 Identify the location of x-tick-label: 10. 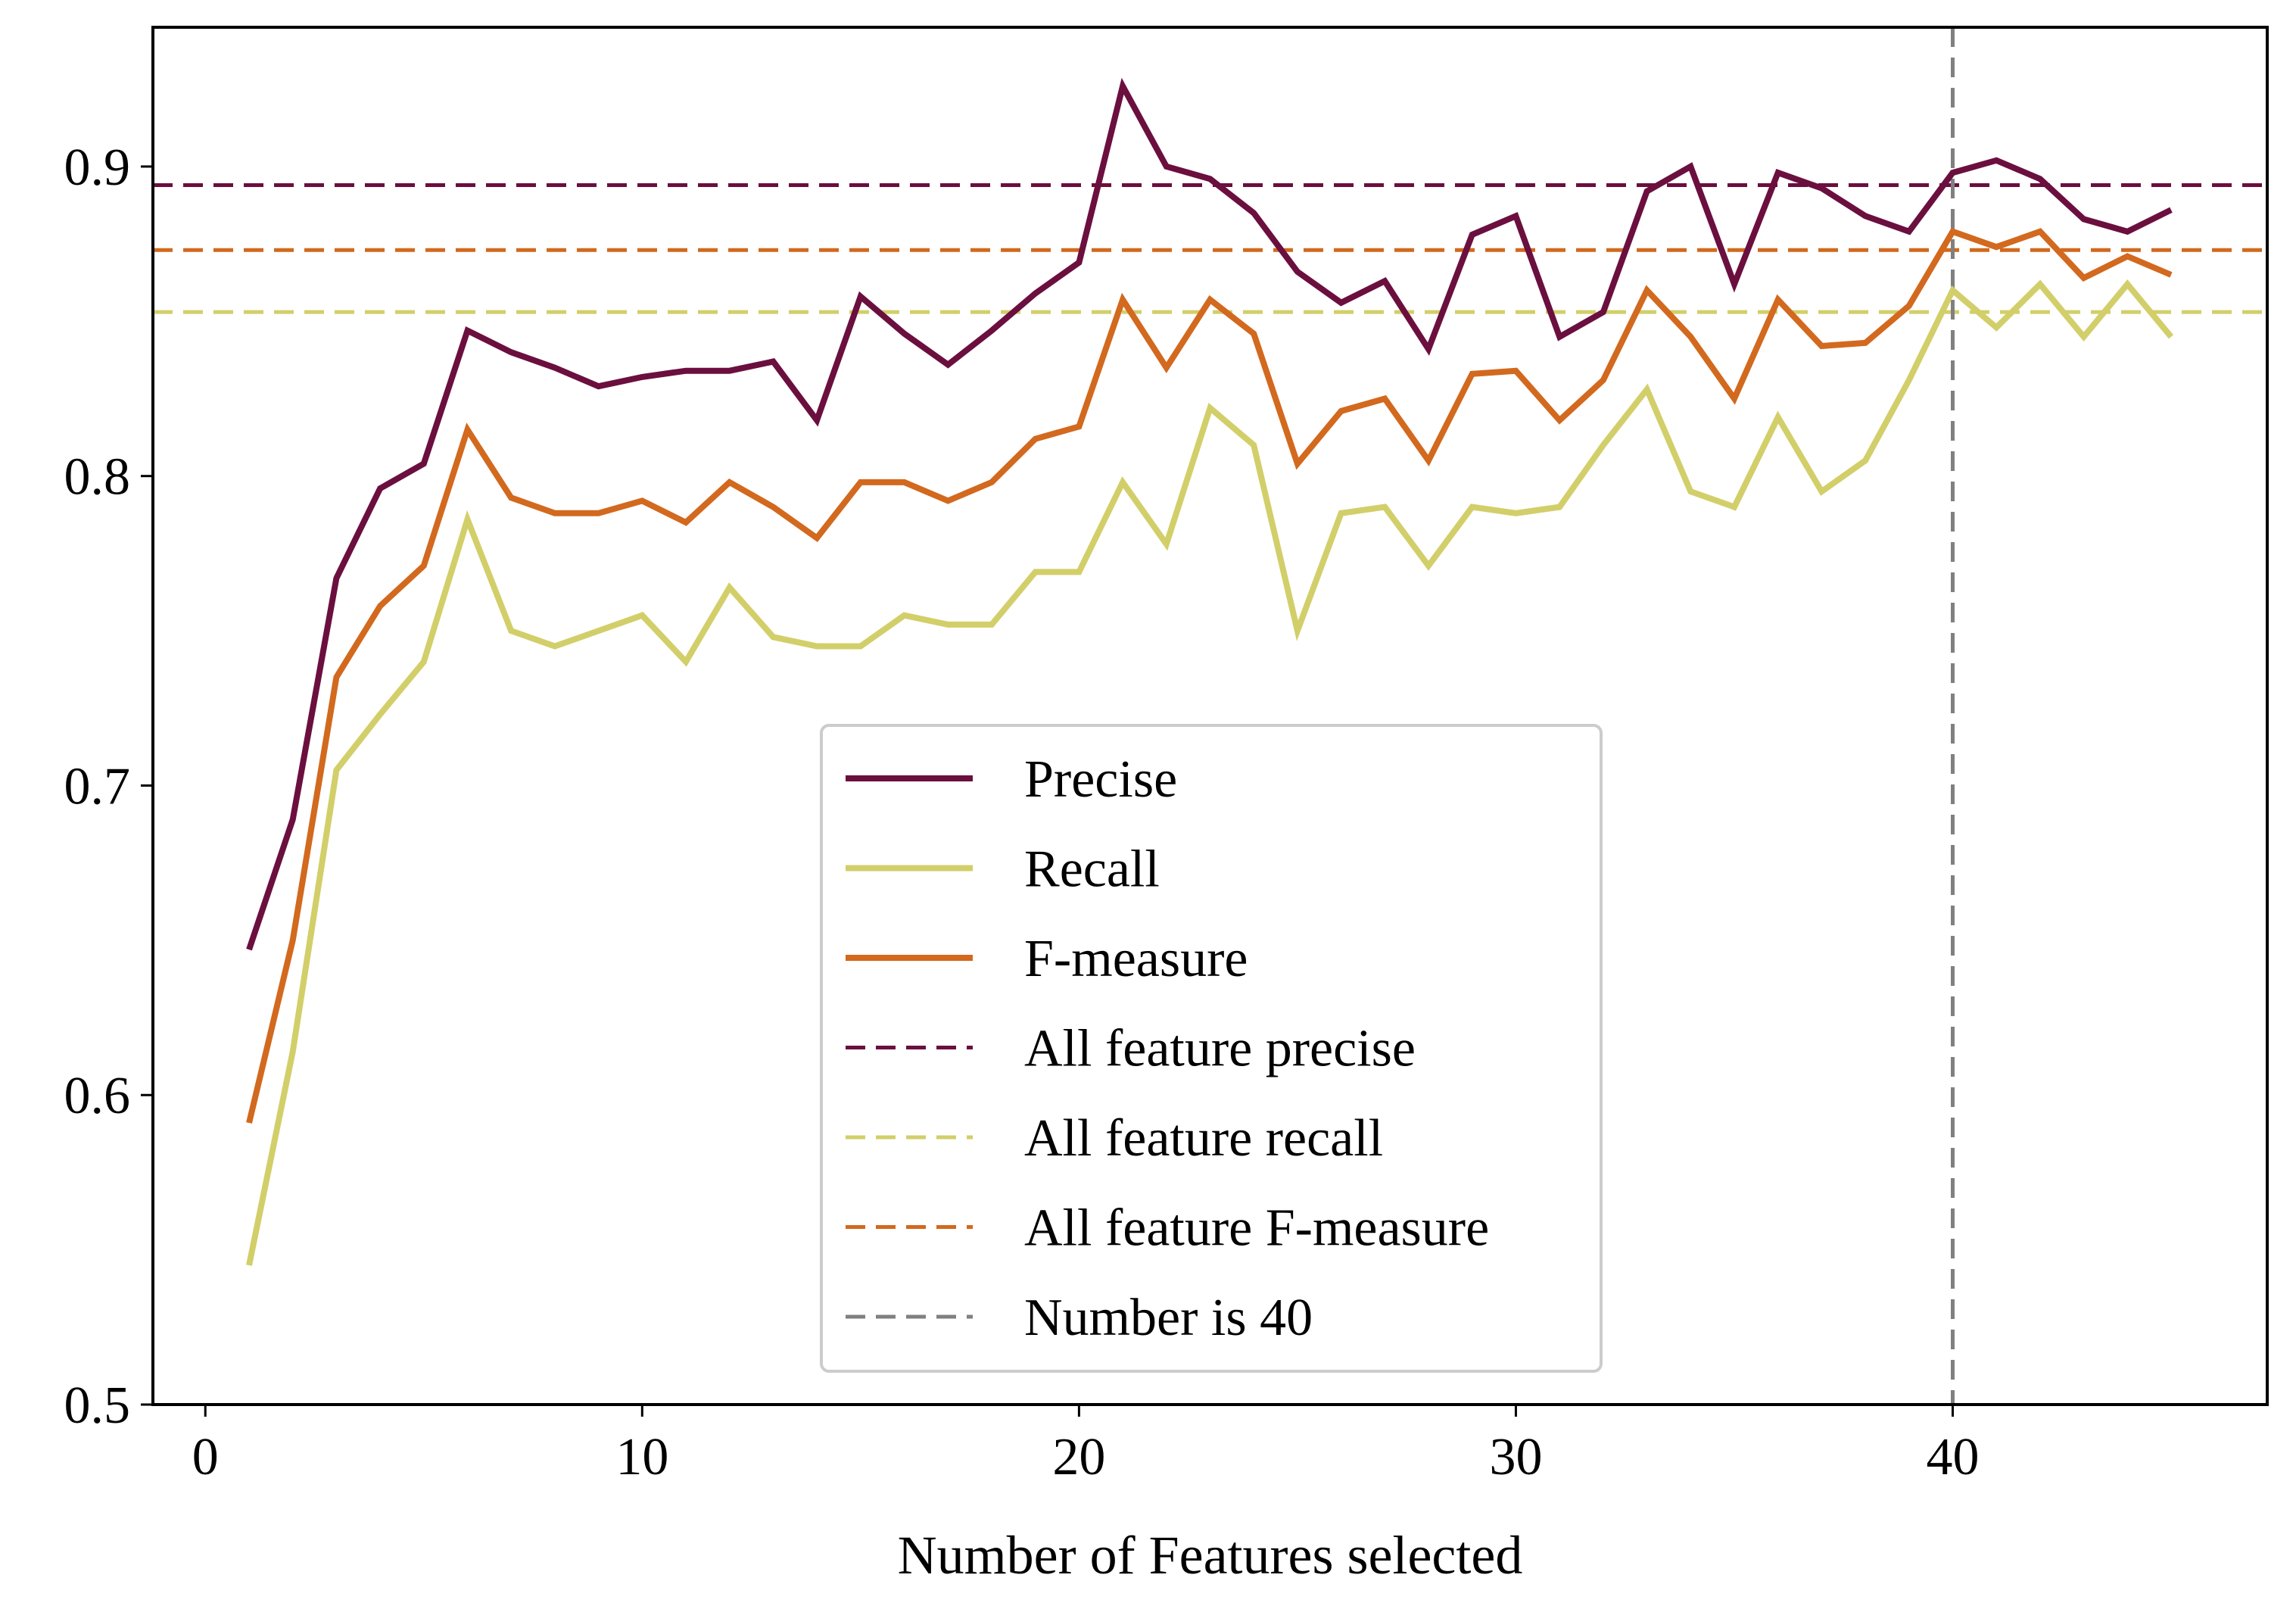
(641, 1457).